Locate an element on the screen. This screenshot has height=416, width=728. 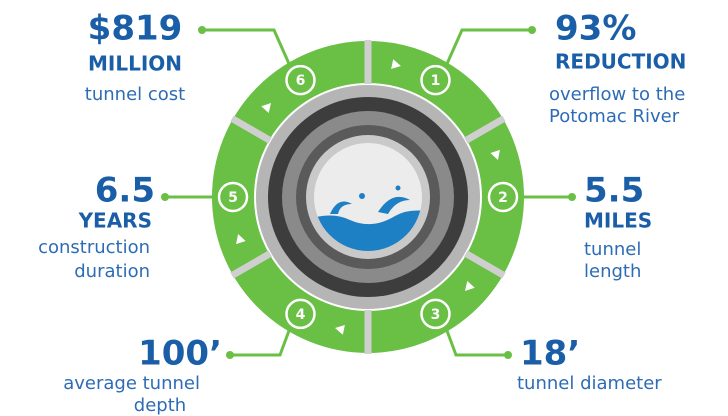
stat-description: overflow to the is located at coordinates (617, 94).